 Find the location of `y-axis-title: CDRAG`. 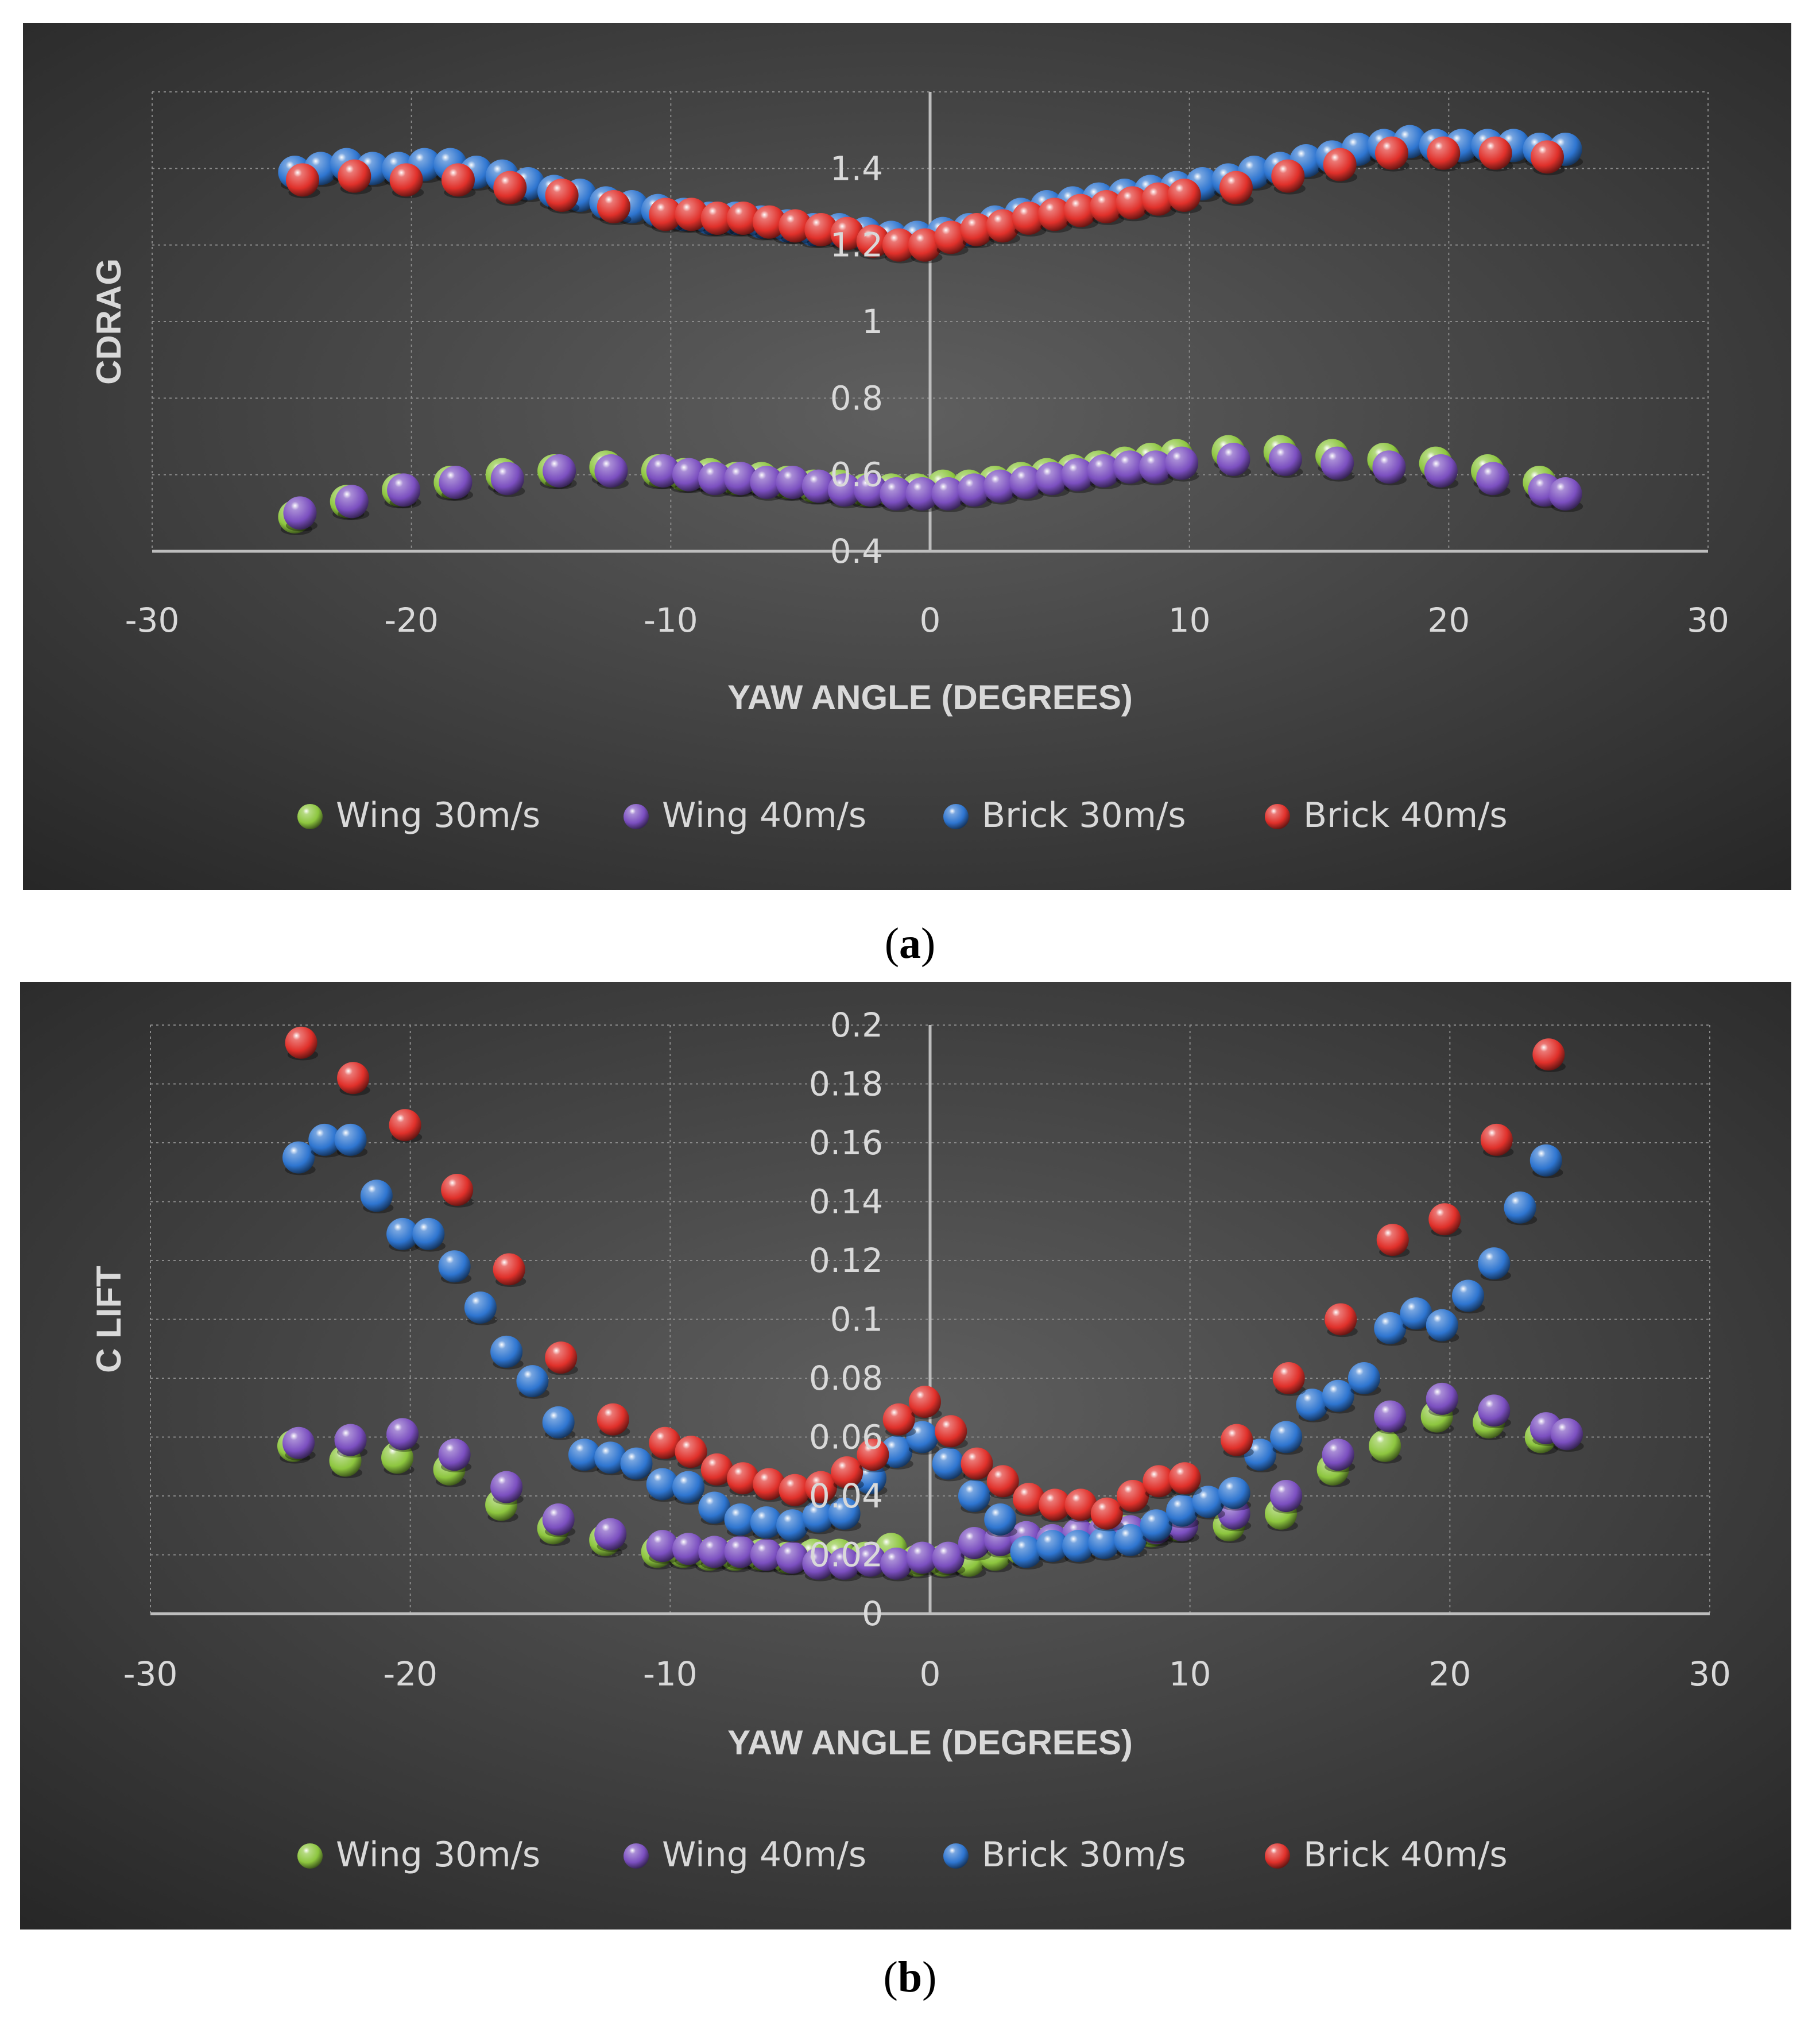

y-axis-title: CDRAG is located at coordinates (109, 321).